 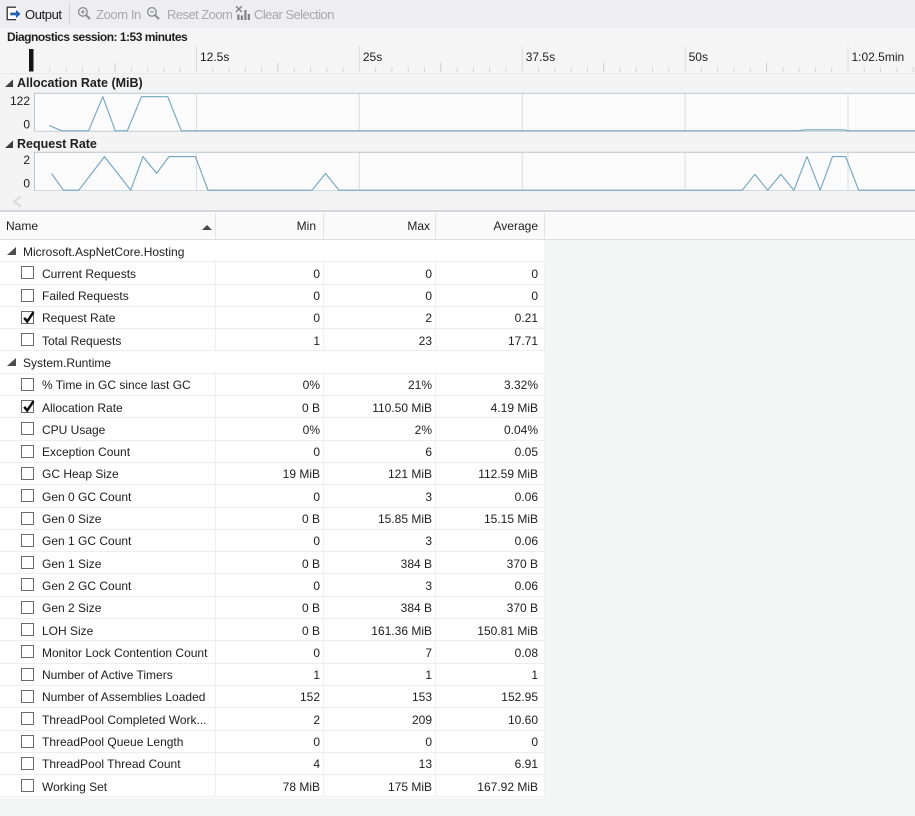 What do you see at coordinates (877, 57) in the screenshot?
I see `svg-text: 1:02.5min` at bounding box center [877, 57].